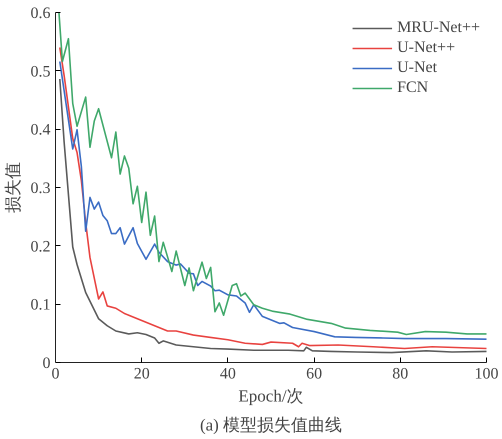 Image resolution: width=502 pixels, height=439 pixels. What do you see at coordinates (412, 88) in the screenshot?
I see `legend-label: FCN` at bounding box center [412, 88].